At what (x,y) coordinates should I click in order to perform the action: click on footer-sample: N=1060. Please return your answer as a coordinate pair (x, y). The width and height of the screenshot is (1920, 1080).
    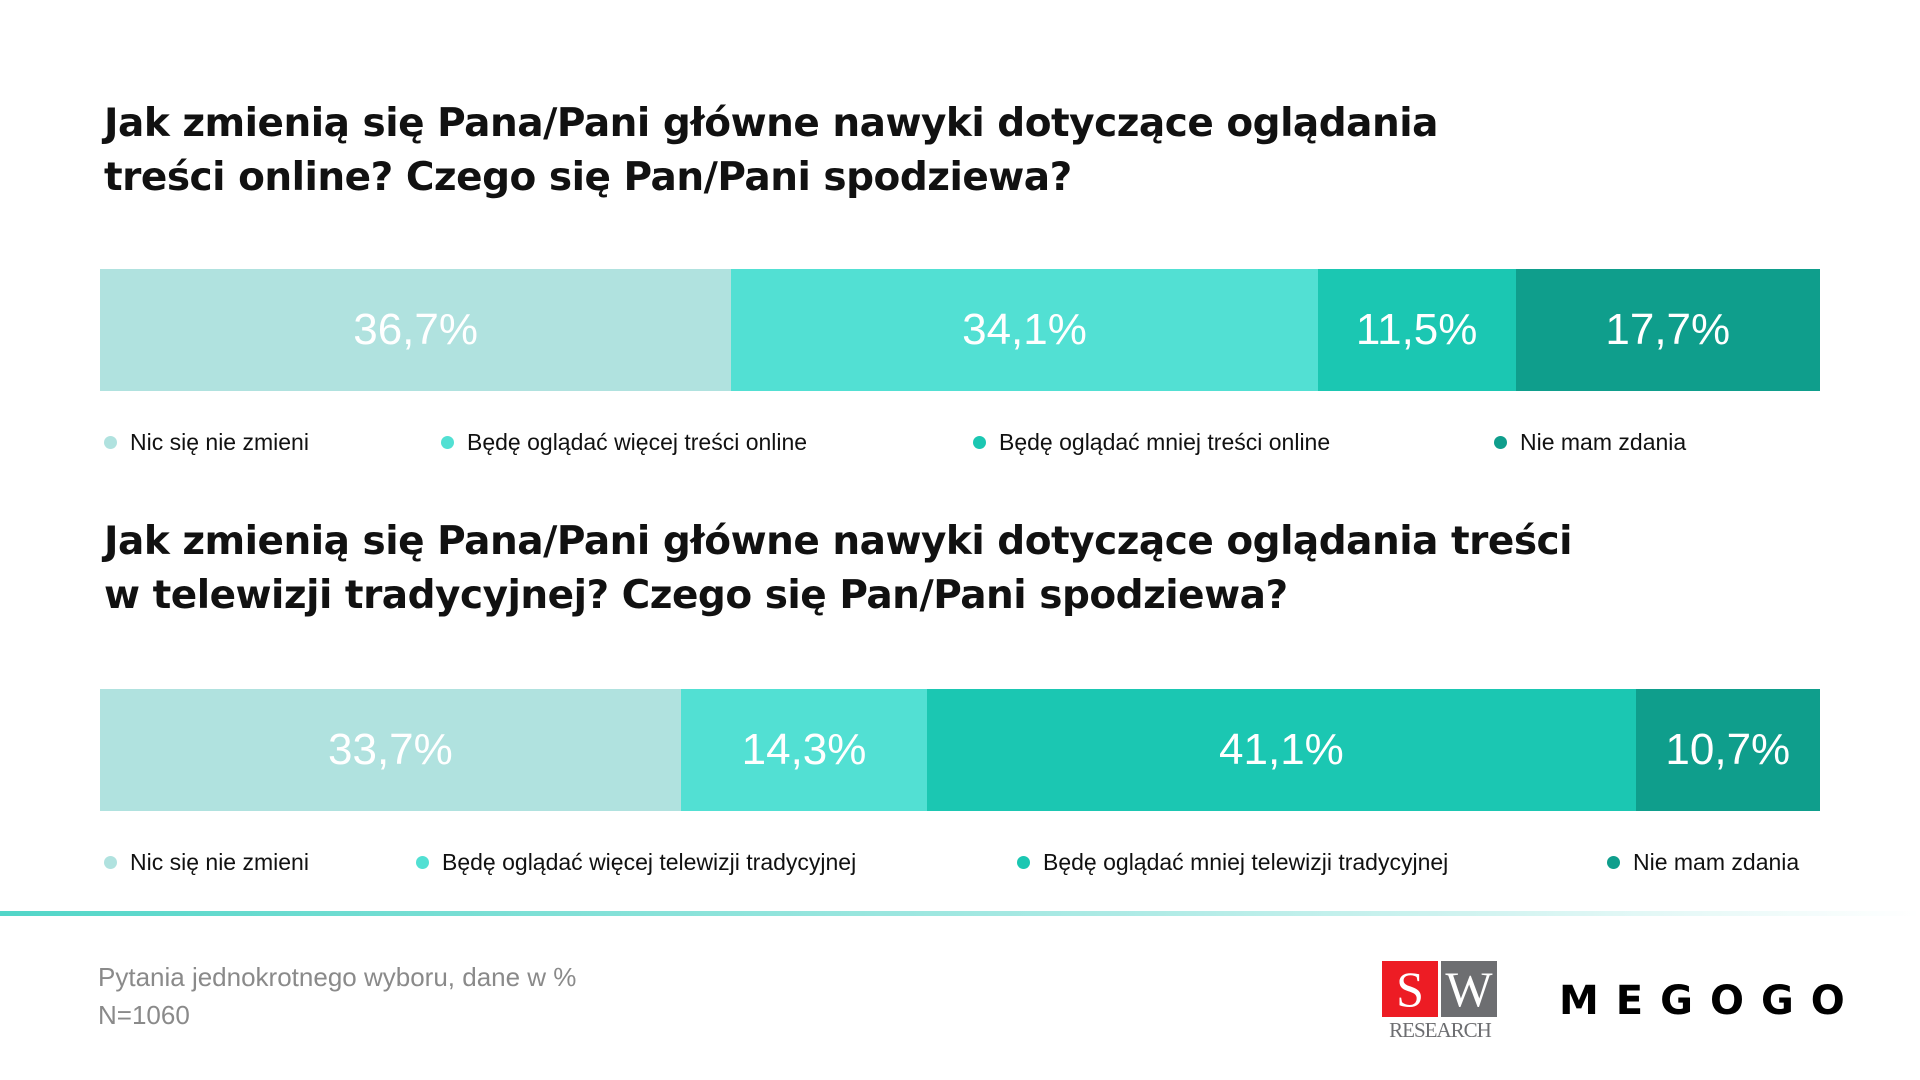
    Looking at the image, I should click on (144, 1015).